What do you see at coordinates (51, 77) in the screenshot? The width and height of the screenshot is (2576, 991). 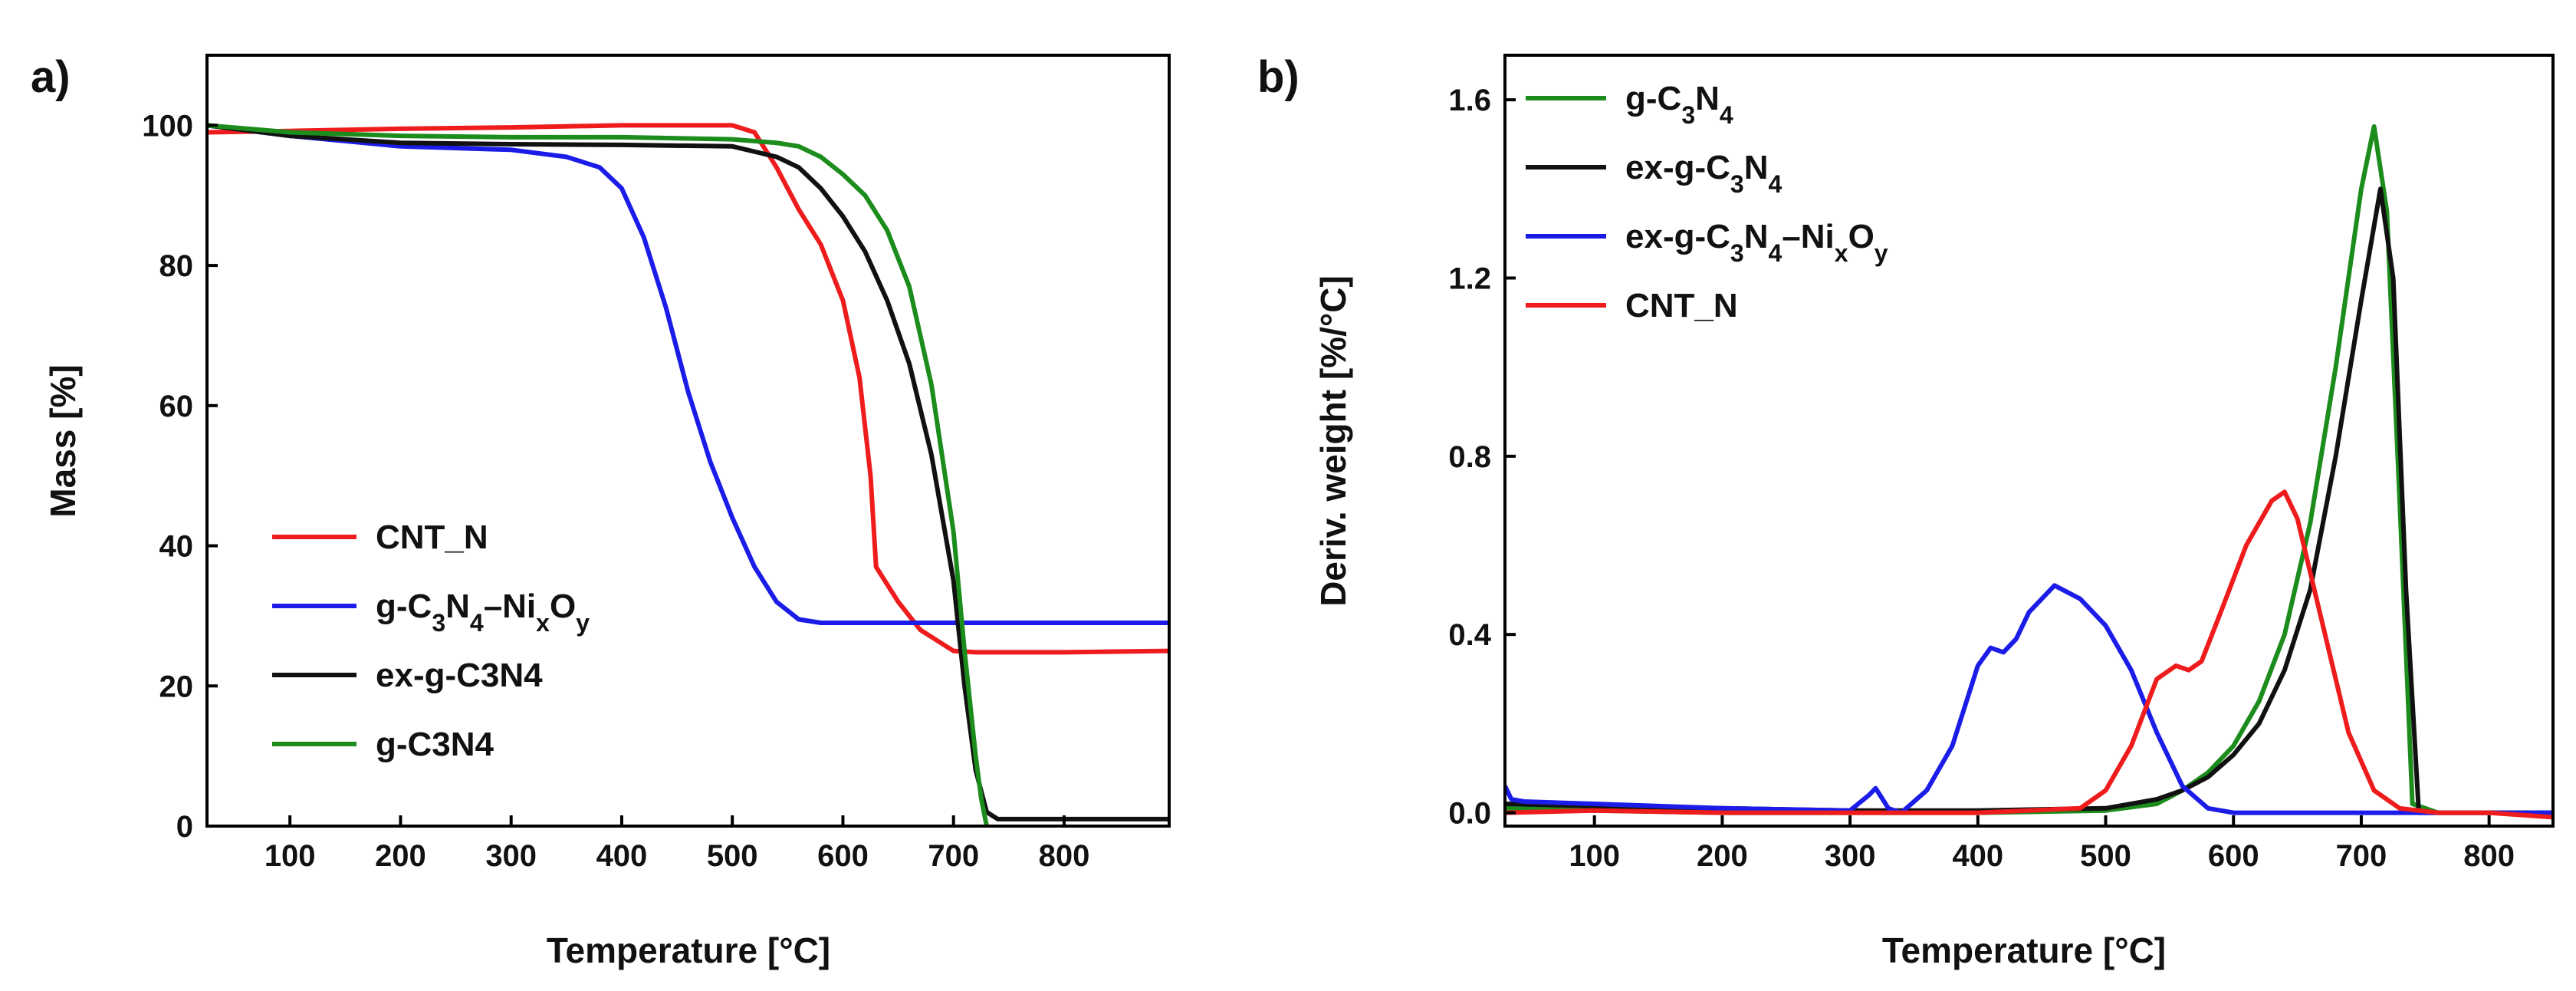 I see `panel-label: a)` at bounding box center [51, 77].